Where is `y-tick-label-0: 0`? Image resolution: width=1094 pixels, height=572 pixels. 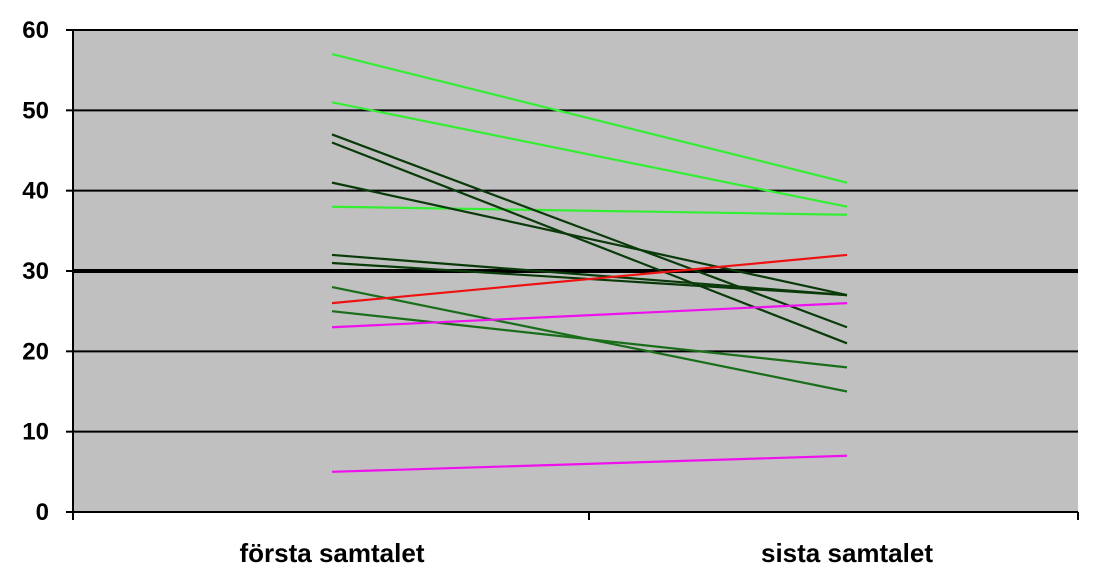 y-tick-label-0: 0 is located at coordinates (42, 512).